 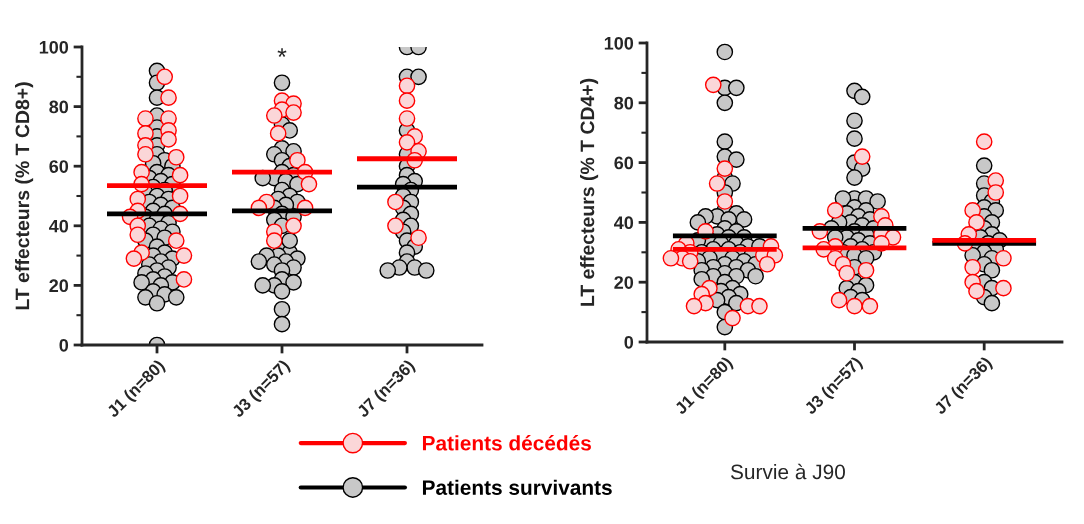 I want to click on annotation: *, so click(x=282, y=52).